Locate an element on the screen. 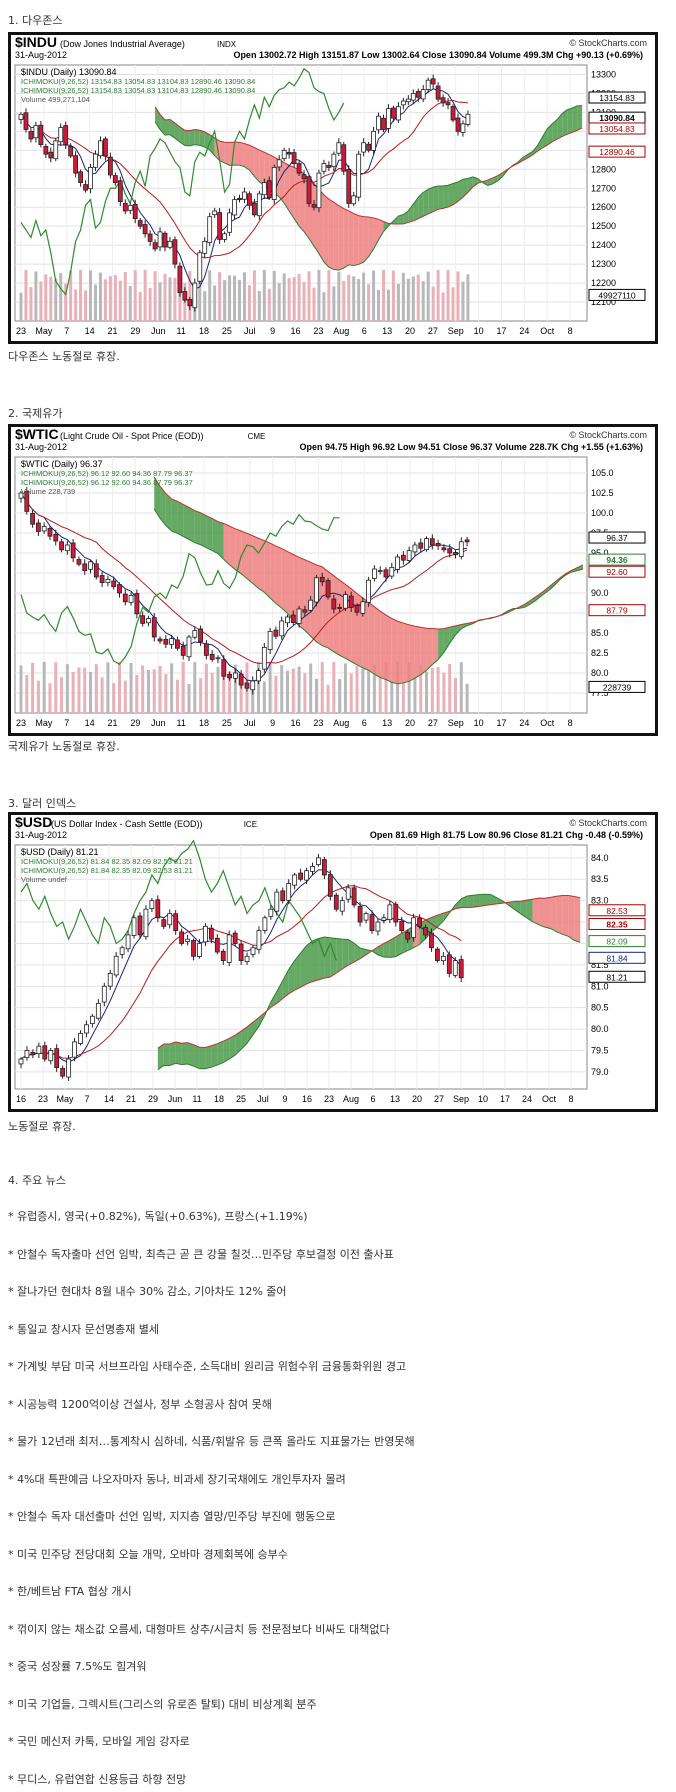 This screenshot has height=1792, width=676. x-tick-label: Jun is located at coordinates (158, 331).